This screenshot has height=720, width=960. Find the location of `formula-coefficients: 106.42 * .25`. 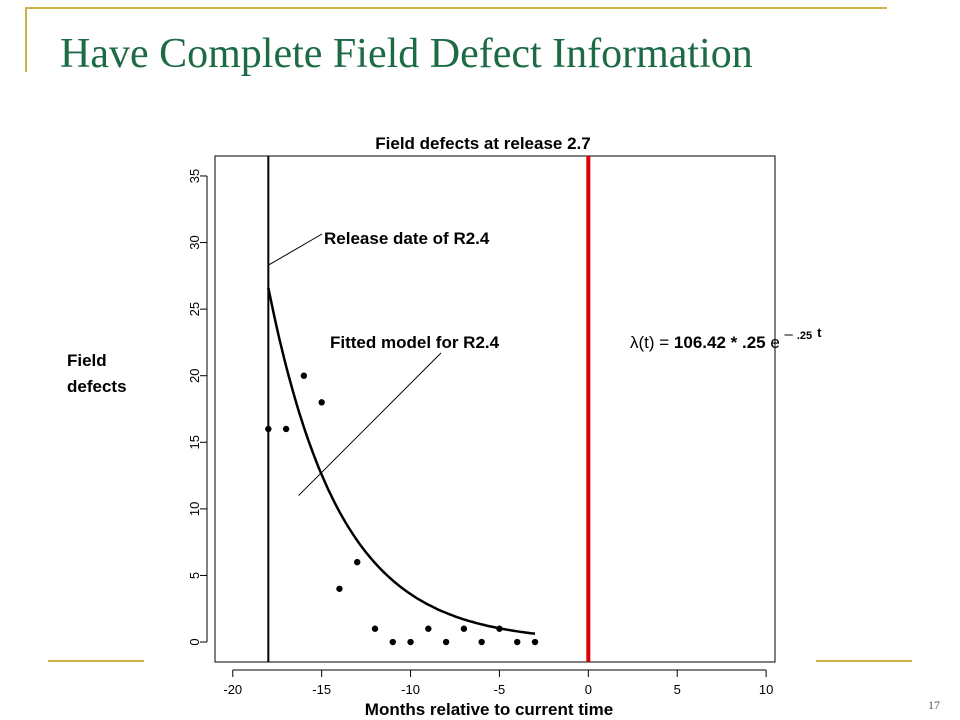

formula-coefficients: 106.42 * .25 is located at coordinates (720, 342).